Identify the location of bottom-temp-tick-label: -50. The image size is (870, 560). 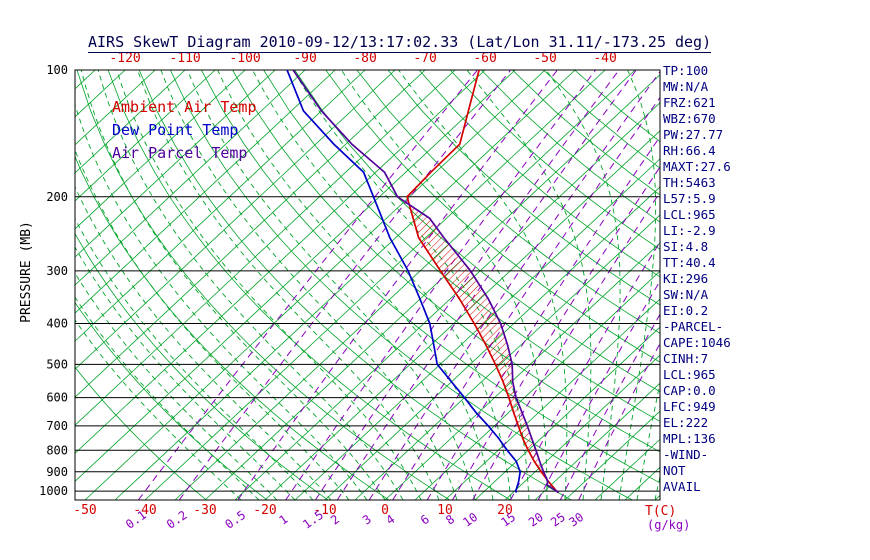
(84, 510).